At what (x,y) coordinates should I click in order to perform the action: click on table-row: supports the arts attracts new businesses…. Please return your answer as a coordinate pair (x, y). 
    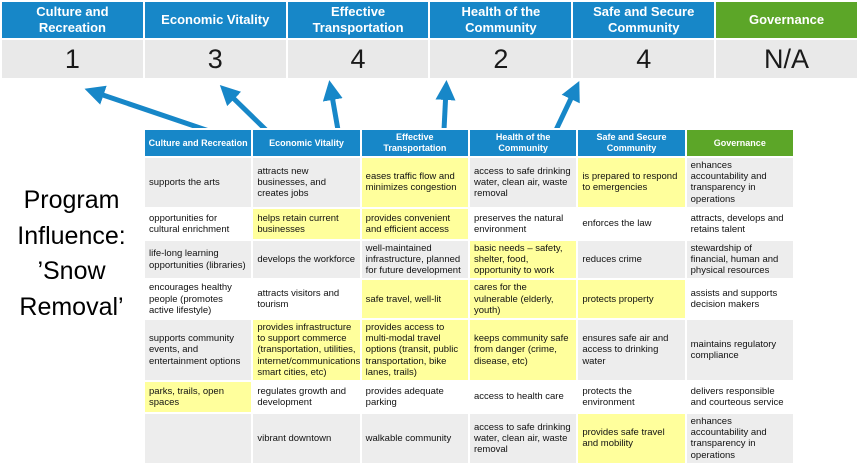
    Looking at the image, I should click on (469, 182).